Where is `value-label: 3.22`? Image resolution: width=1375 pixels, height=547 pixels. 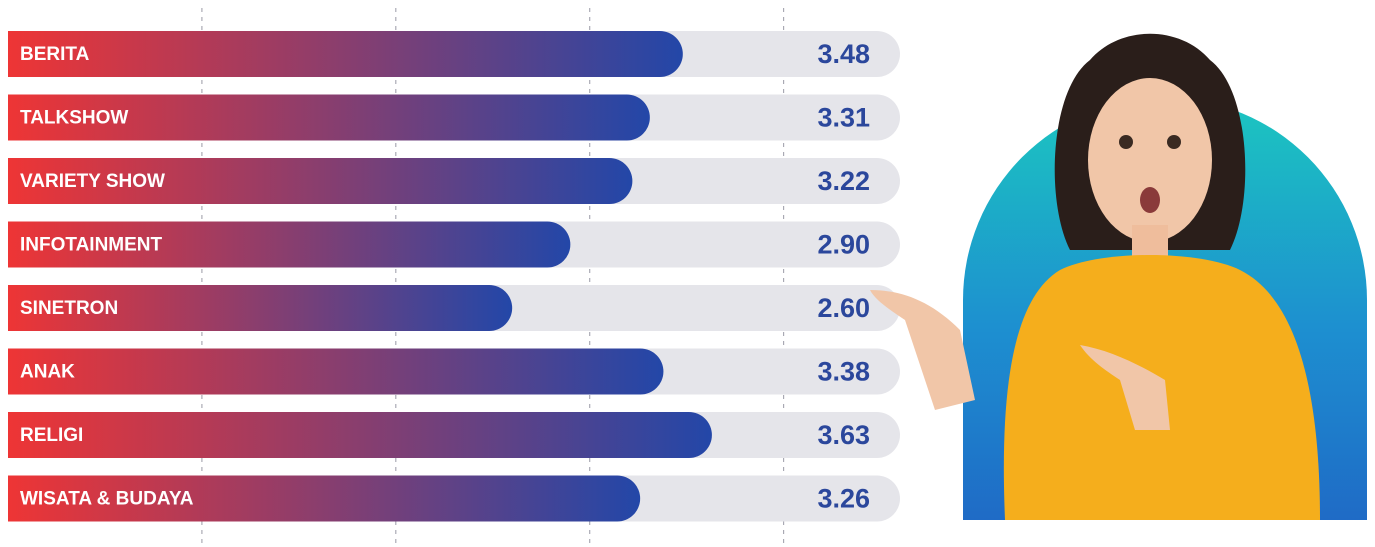 value-label: 3.22 is located at coordinates (843, 181).